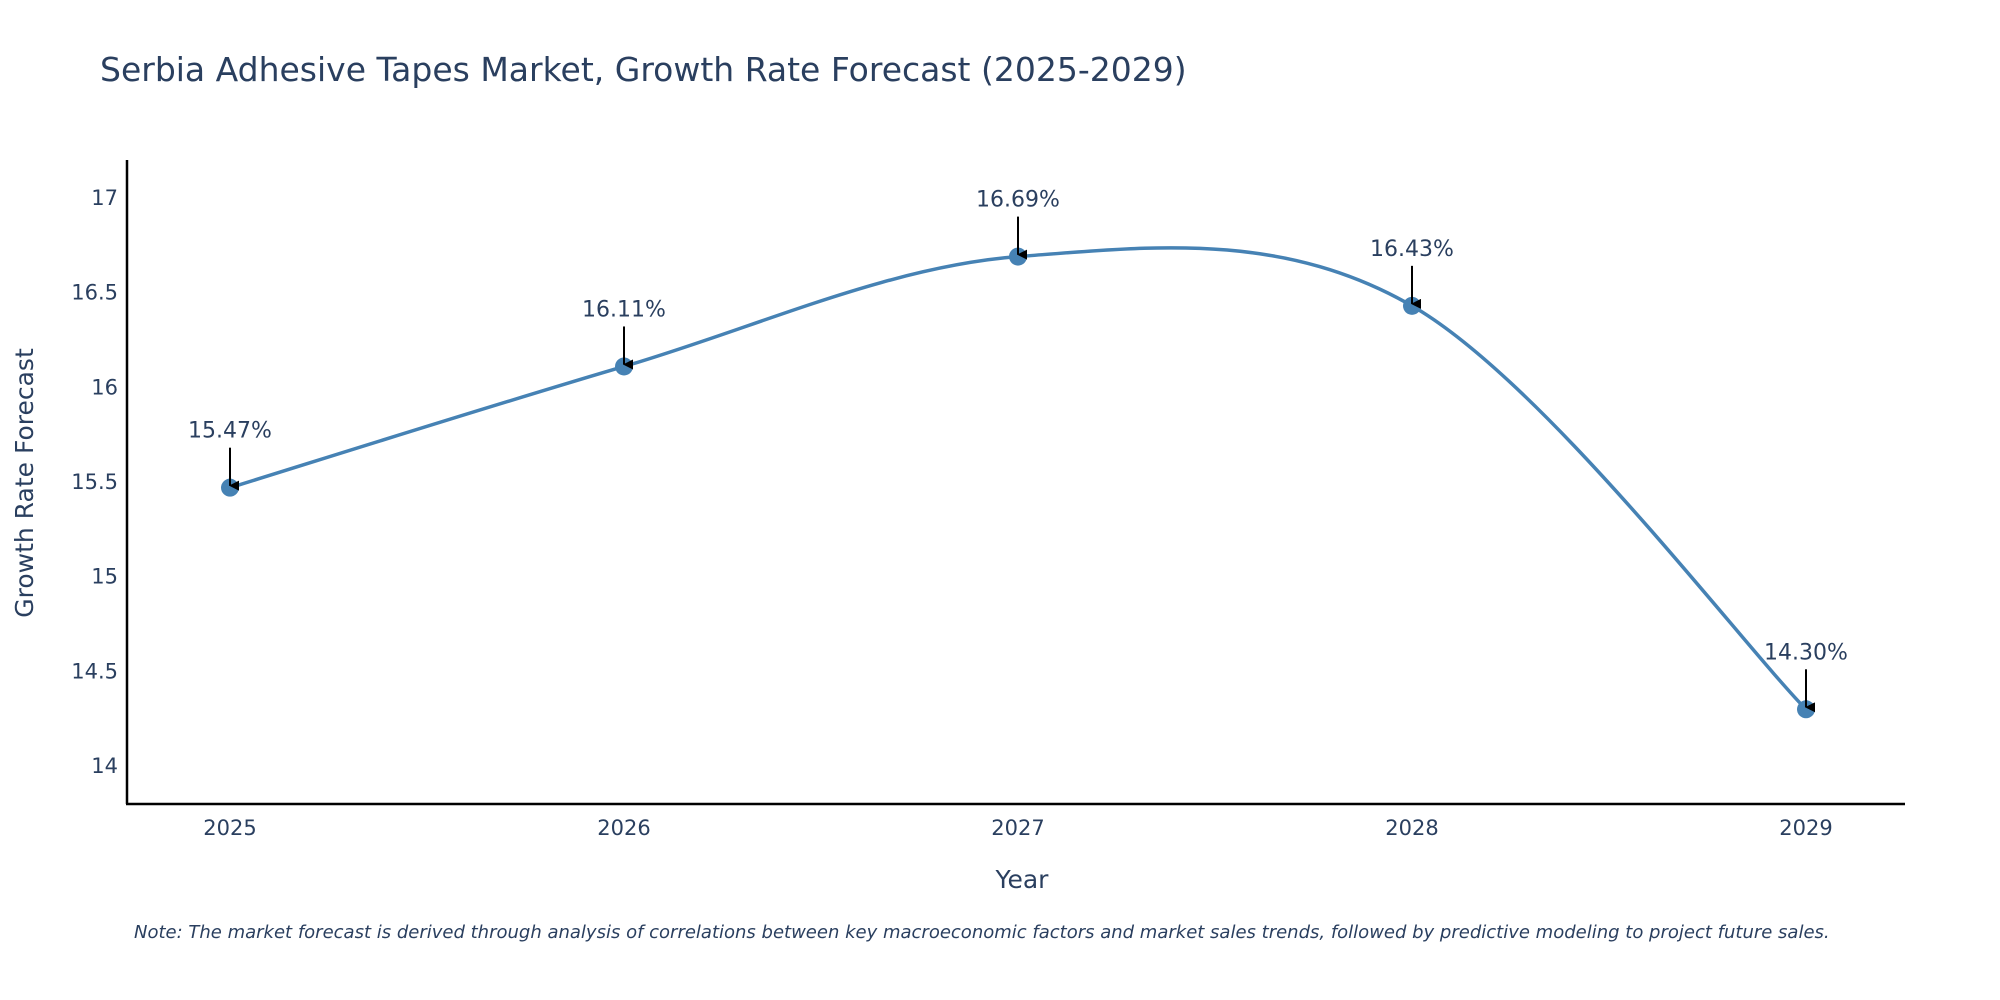 The height and width of the screenshot is (1000, 2000). Describe the element at coordinates (1022, 879) in the screenshot. I see `x-axis-title: Year` at that location.